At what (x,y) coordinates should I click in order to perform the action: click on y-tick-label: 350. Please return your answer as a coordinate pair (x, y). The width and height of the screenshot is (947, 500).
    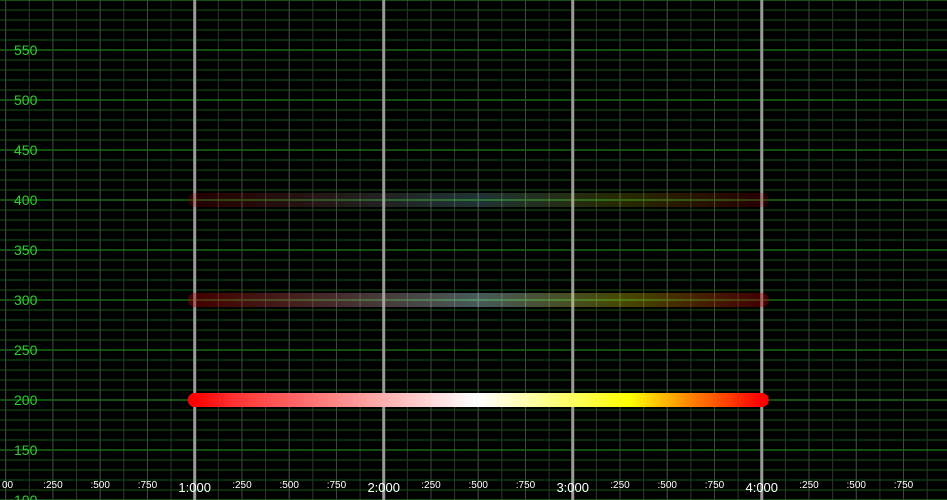
    Looking at the image, I should click on (26, 250).